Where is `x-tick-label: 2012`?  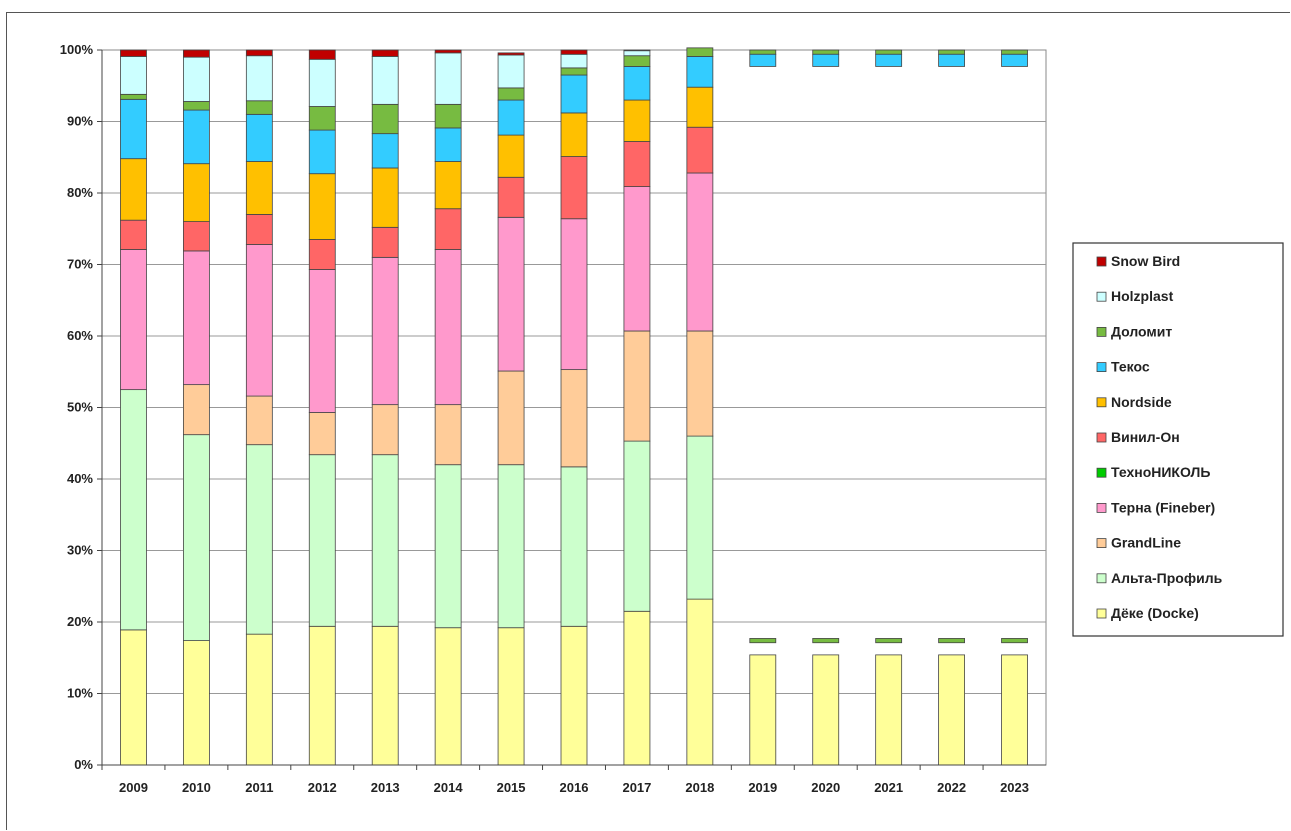 x-tick-label: 2012 is located at coordinates (322, 787).